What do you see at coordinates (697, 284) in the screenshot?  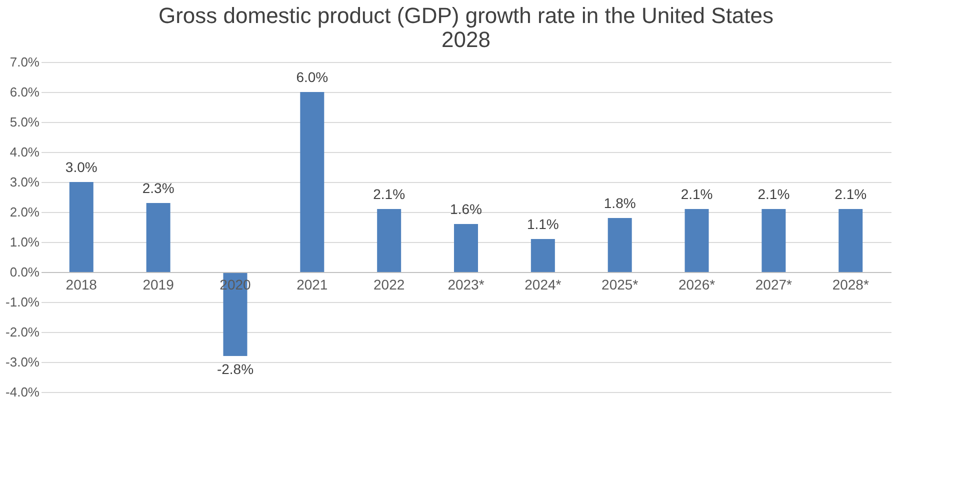 I see `x-tick-label: 2026*` at bounding box center [697, 284].